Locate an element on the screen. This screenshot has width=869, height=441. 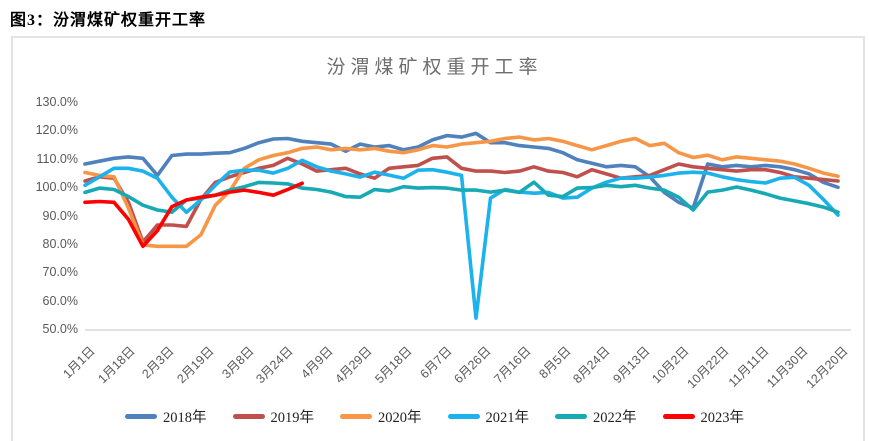
y-tick-label: 130.0% is located at coordinates (56, 102).